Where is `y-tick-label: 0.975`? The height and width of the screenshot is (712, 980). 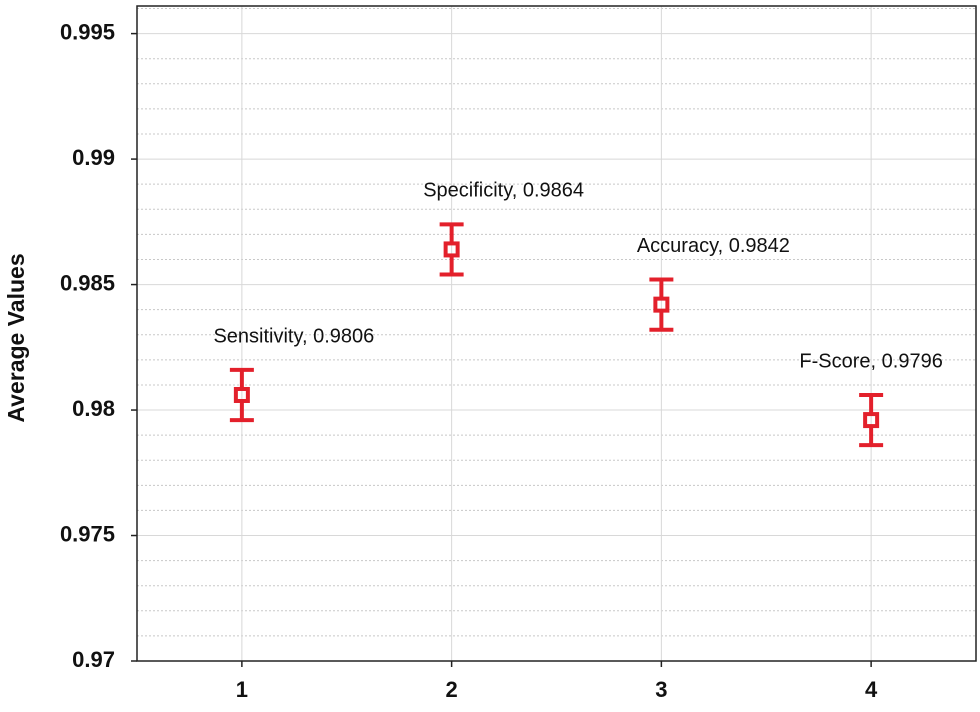
y-tick-label: 0.975 is located at coordinates (87, 533).